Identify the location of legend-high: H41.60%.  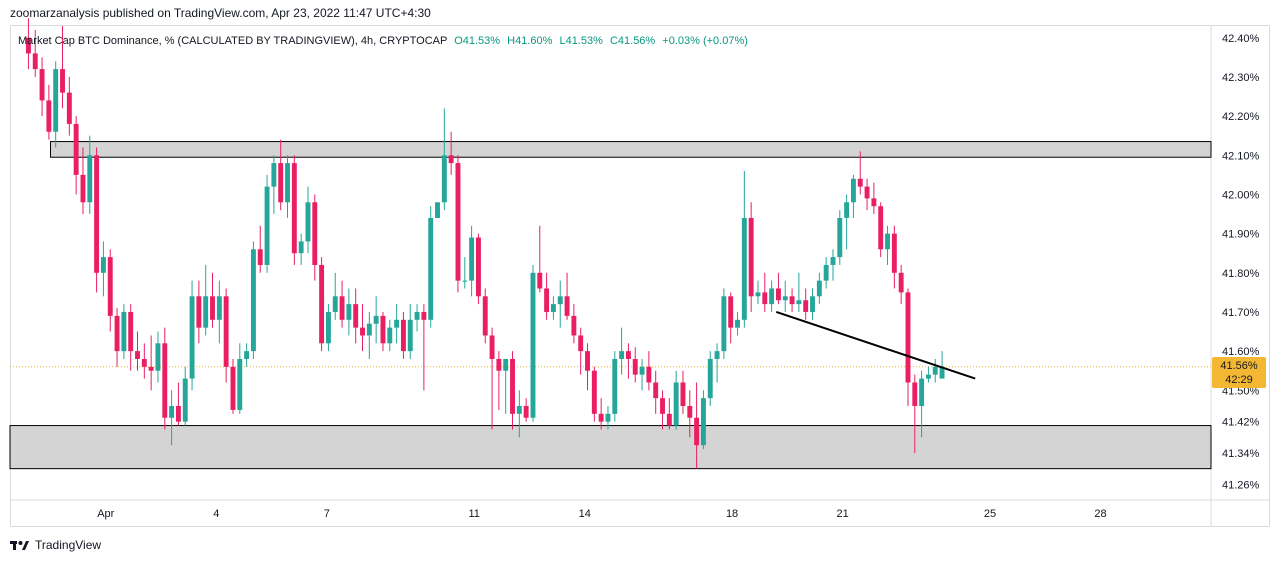
(530, 41).